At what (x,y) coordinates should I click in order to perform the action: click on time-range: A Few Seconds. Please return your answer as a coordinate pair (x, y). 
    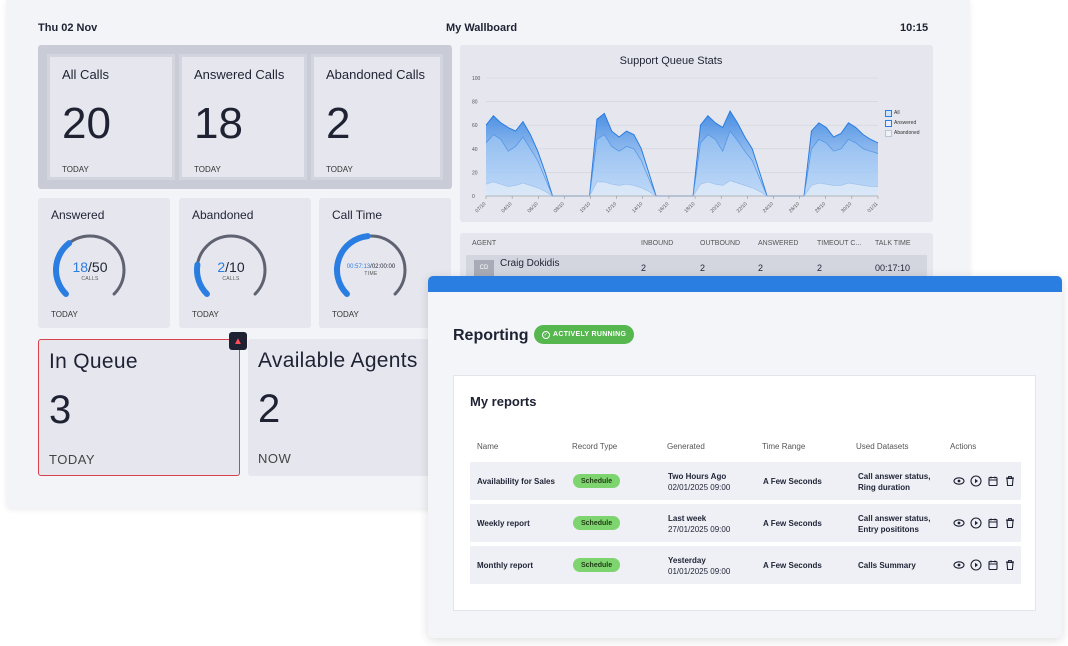
    Looking at the image, I should click on (792, 481).